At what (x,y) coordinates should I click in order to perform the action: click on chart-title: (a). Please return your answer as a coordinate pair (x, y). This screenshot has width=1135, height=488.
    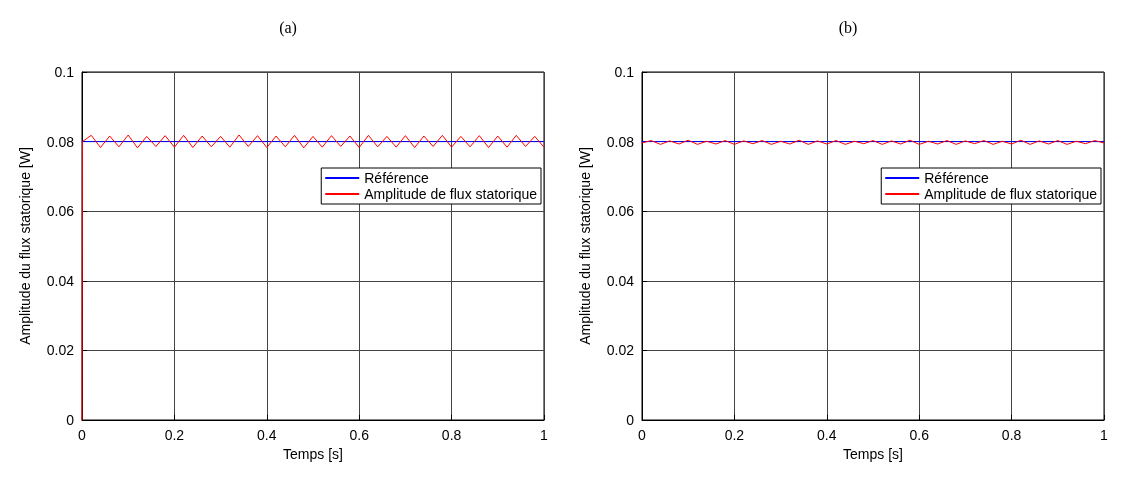
    Looking at the image, I should click on (288, 27).